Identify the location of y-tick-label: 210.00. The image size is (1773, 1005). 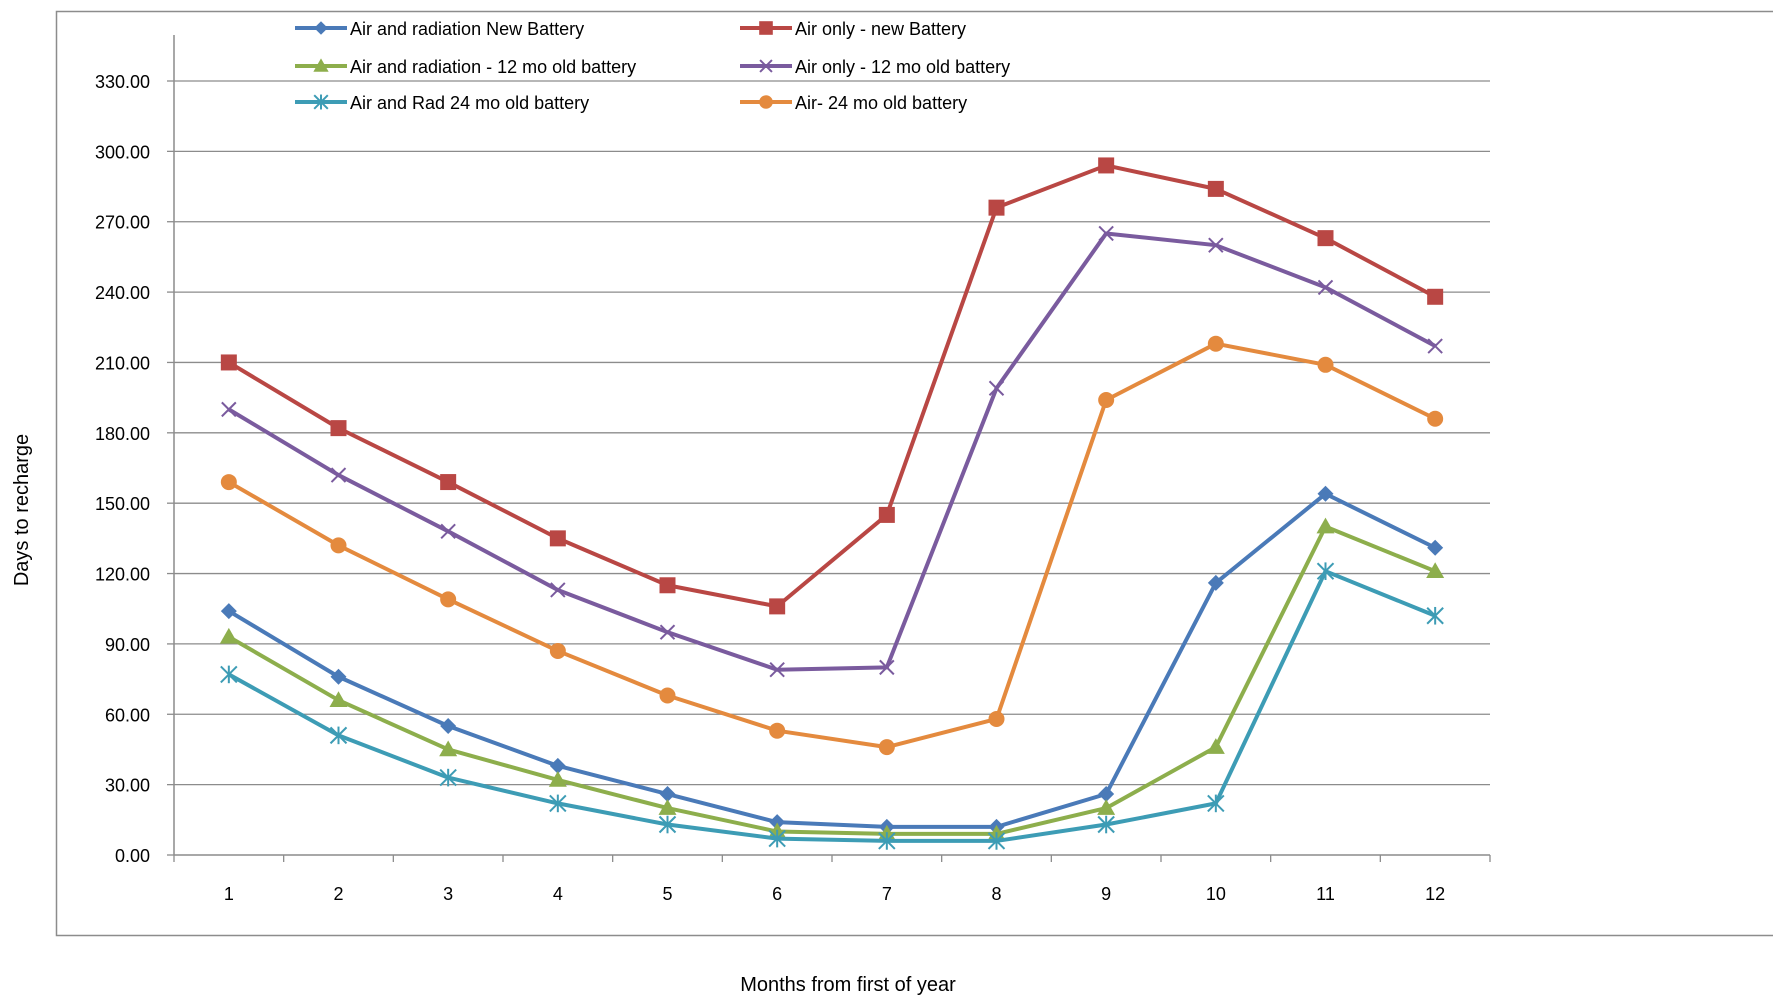
(122, 363).